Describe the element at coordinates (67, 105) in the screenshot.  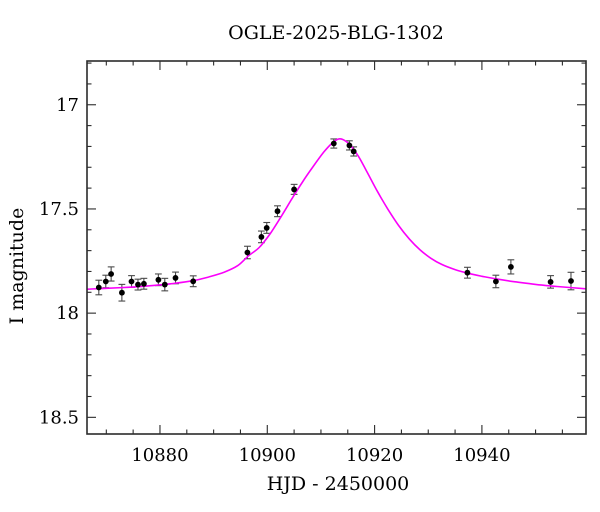
I see `y-tick-label: 17` at that location.